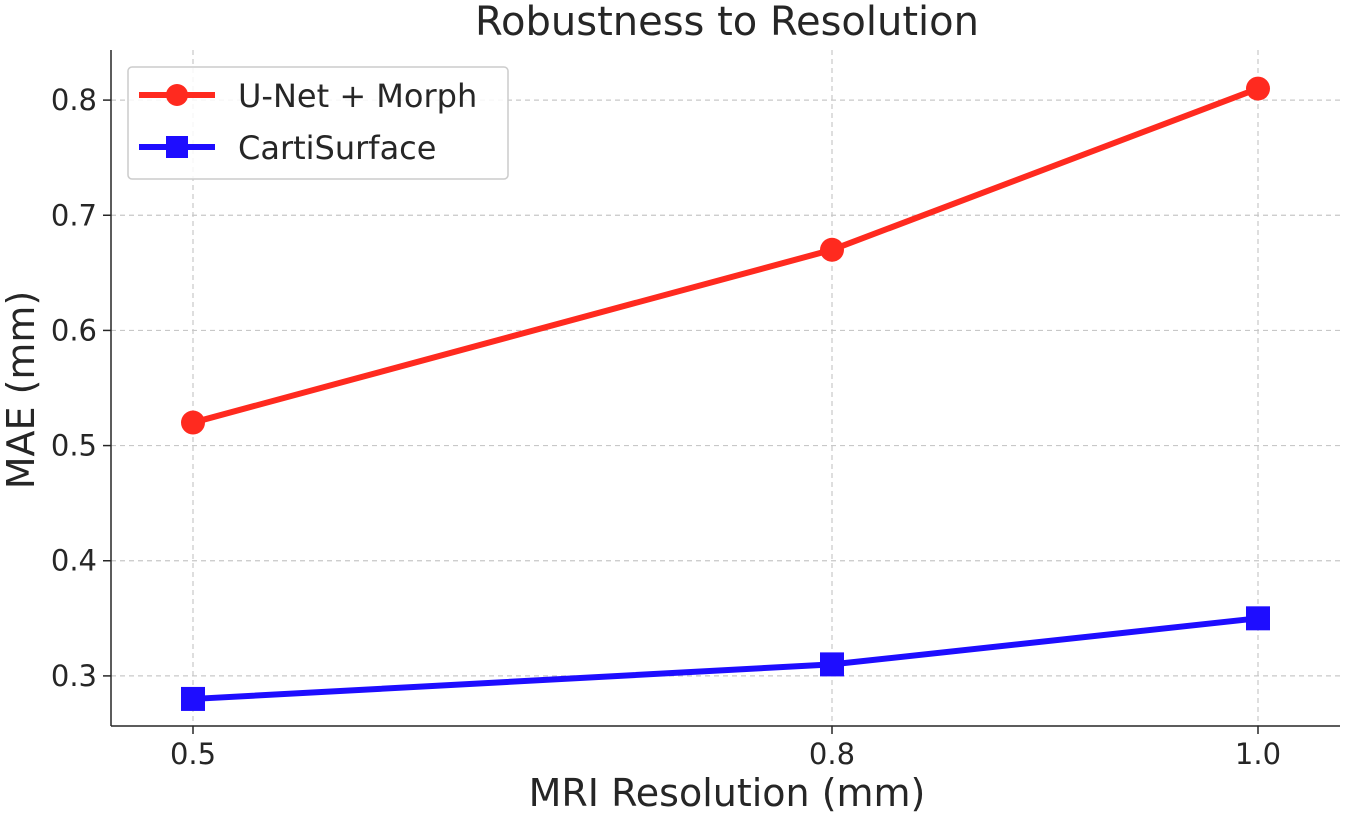  I want to click on x-tick-label: 1.0, so click(1258, 754).